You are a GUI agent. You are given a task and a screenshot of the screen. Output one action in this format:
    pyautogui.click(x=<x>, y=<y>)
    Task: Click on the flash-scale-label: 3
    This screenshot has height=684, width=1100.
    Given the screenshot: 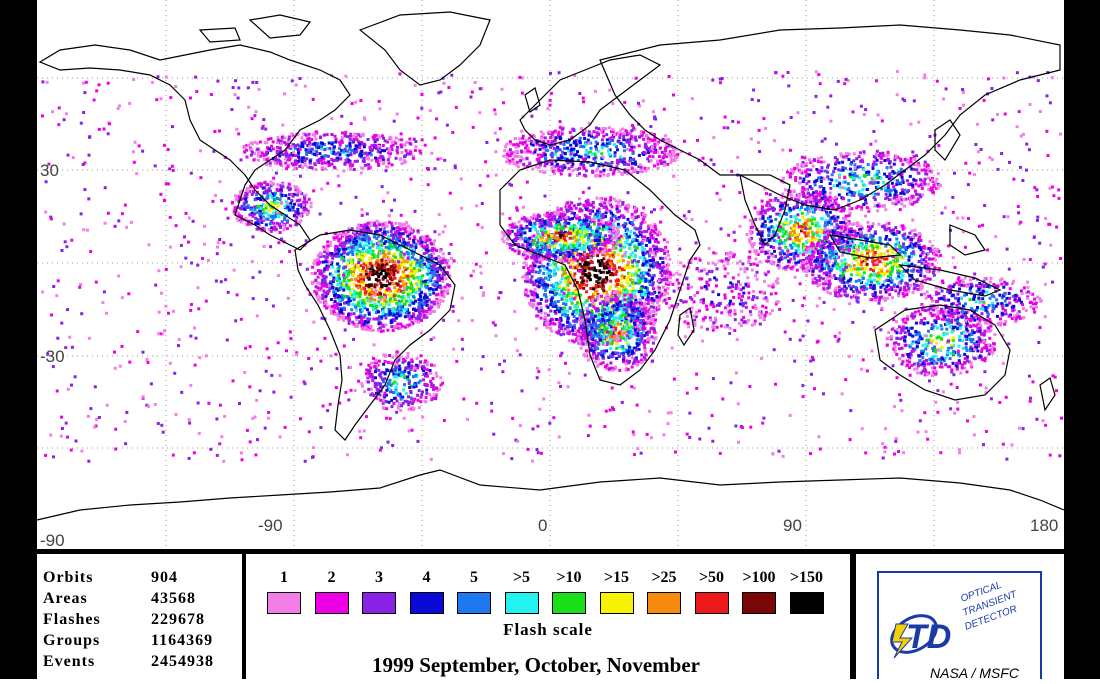 What is the action you would take?
    pyautogui.click(x=379, y=578)
    